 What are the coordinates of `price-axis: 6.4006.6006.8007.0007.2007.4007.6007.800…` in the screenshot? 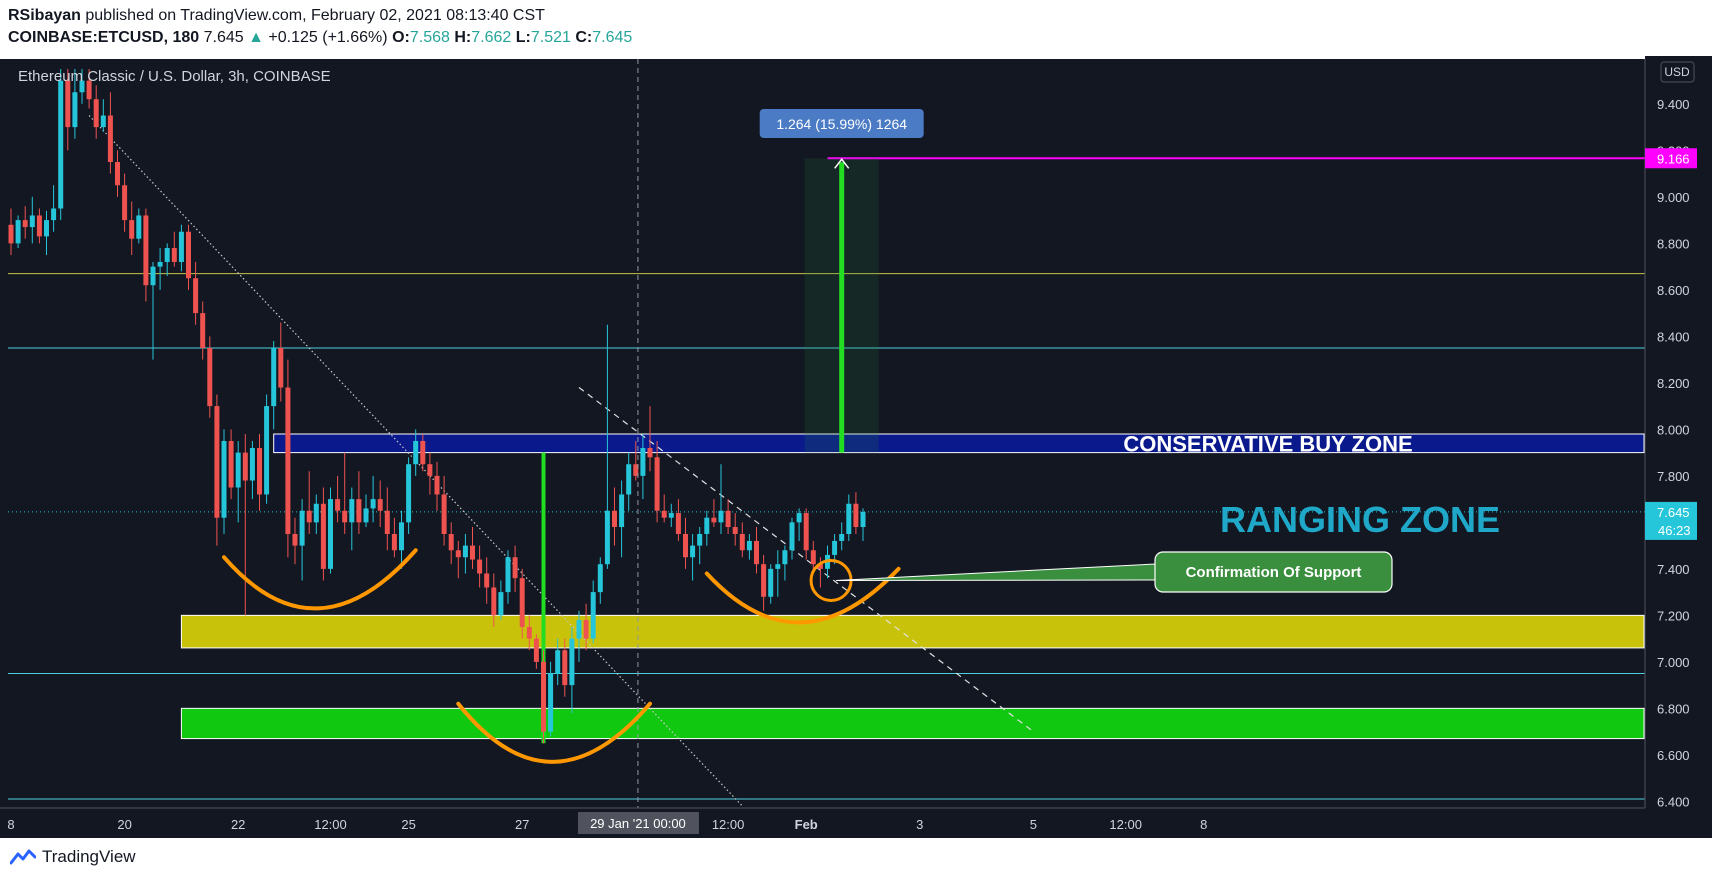 It's located at (1678, 447).